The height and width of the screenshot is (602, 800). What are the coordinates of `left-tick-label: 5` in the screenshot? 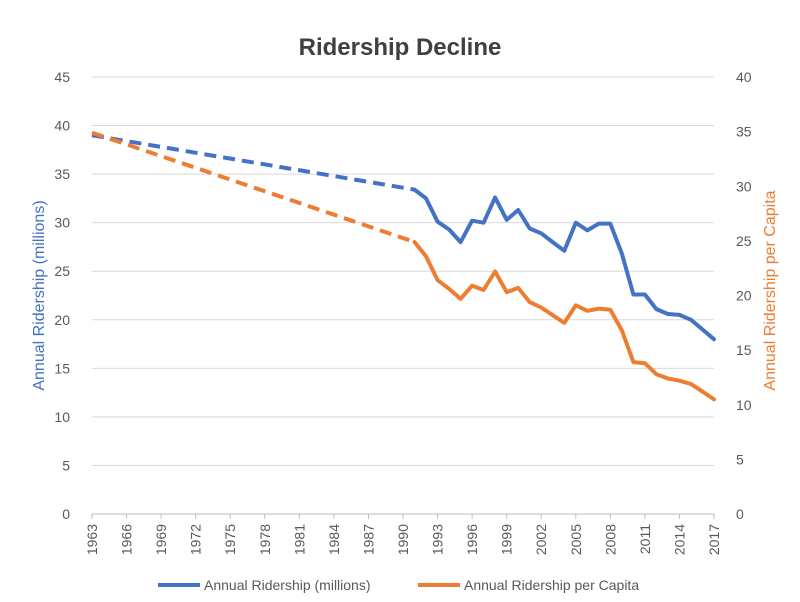 It's located at (66, 465).